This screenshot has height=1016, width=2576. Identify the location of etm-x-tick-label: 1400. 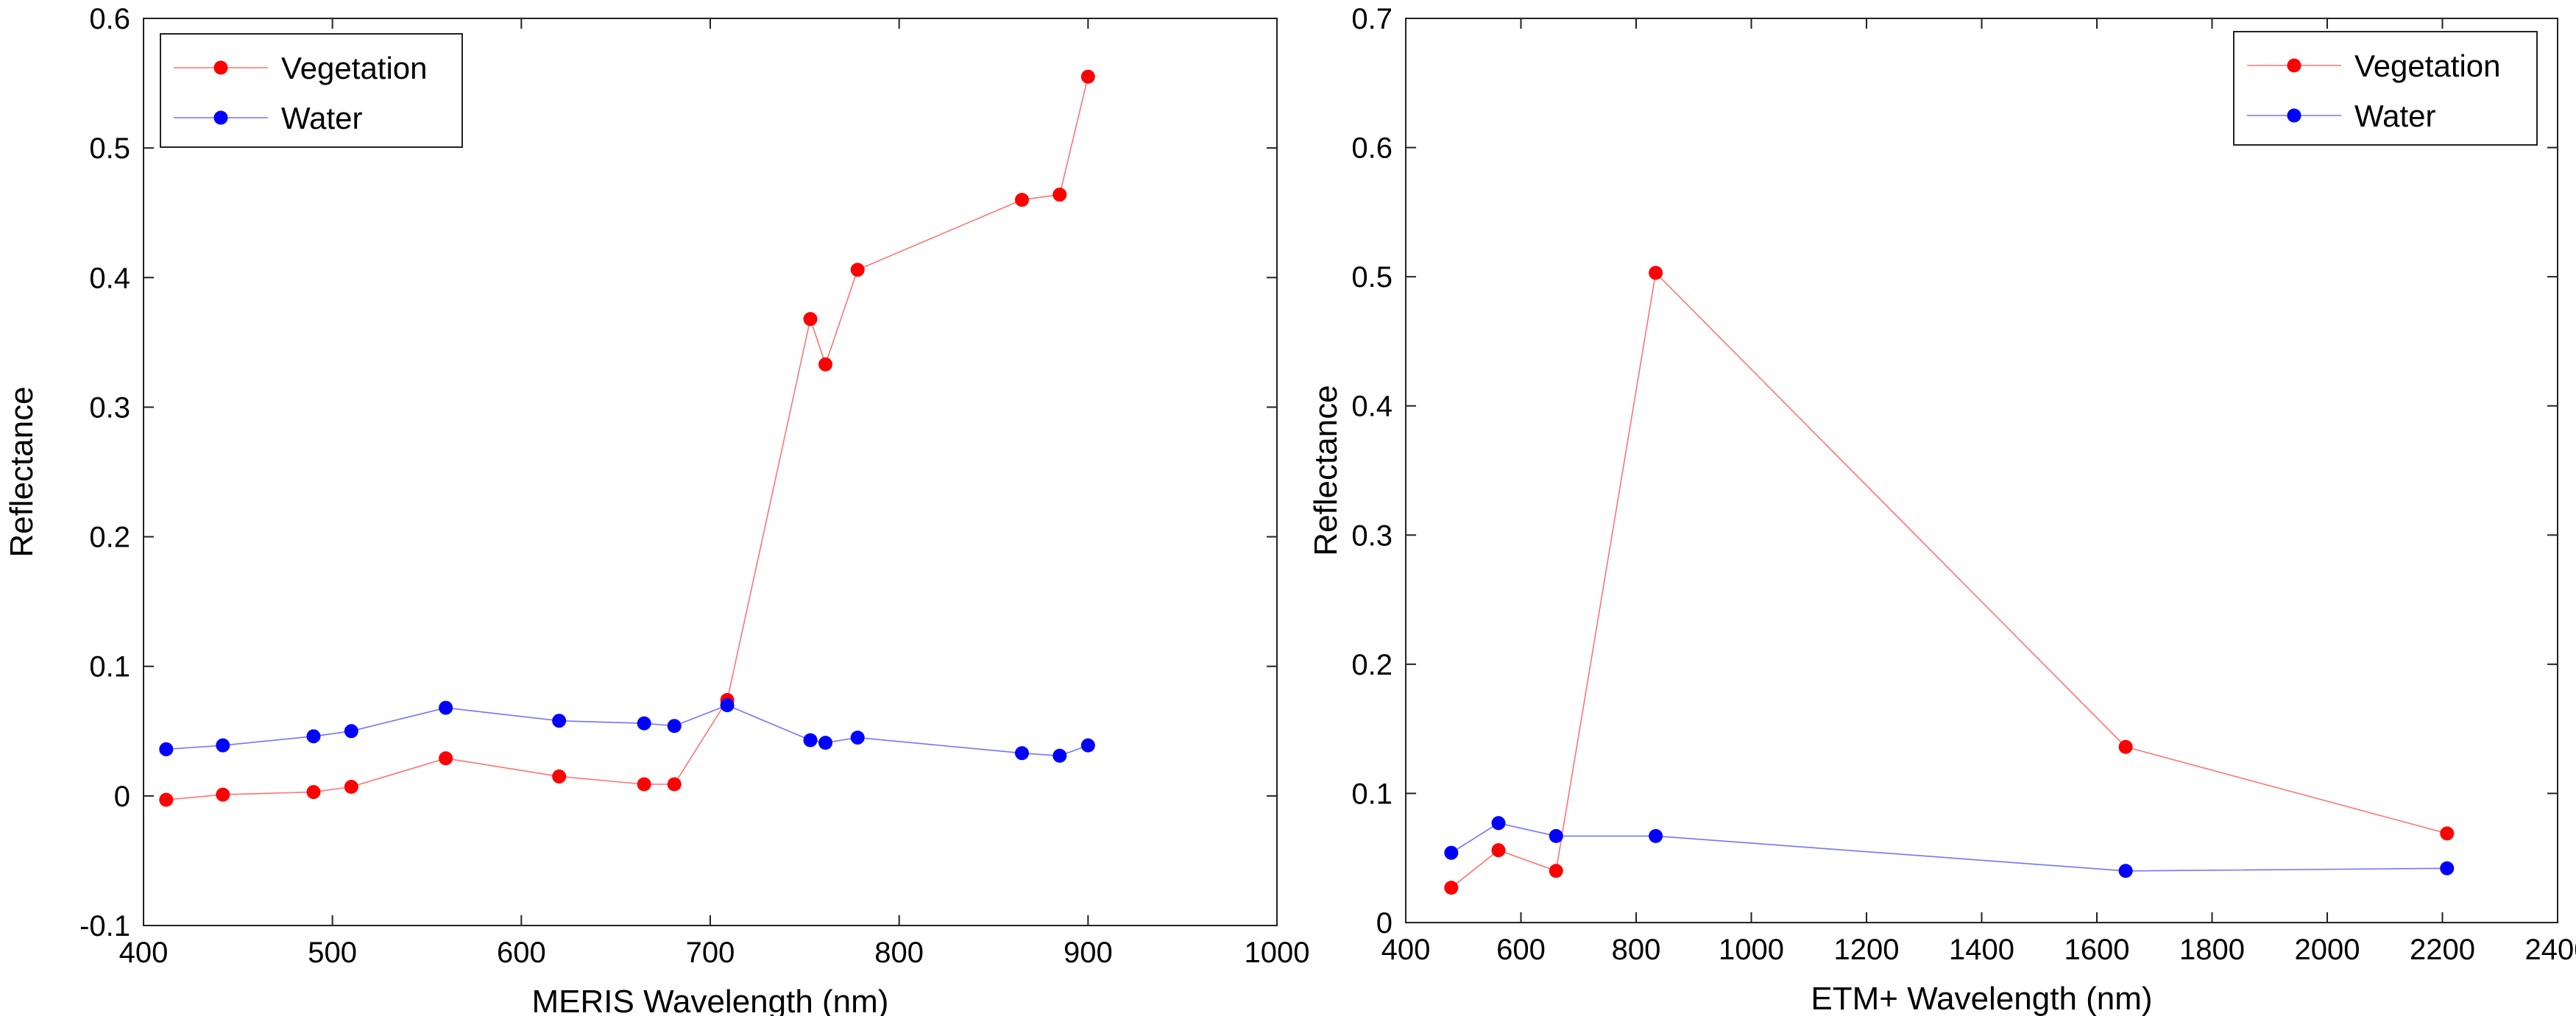
(1982, 950).